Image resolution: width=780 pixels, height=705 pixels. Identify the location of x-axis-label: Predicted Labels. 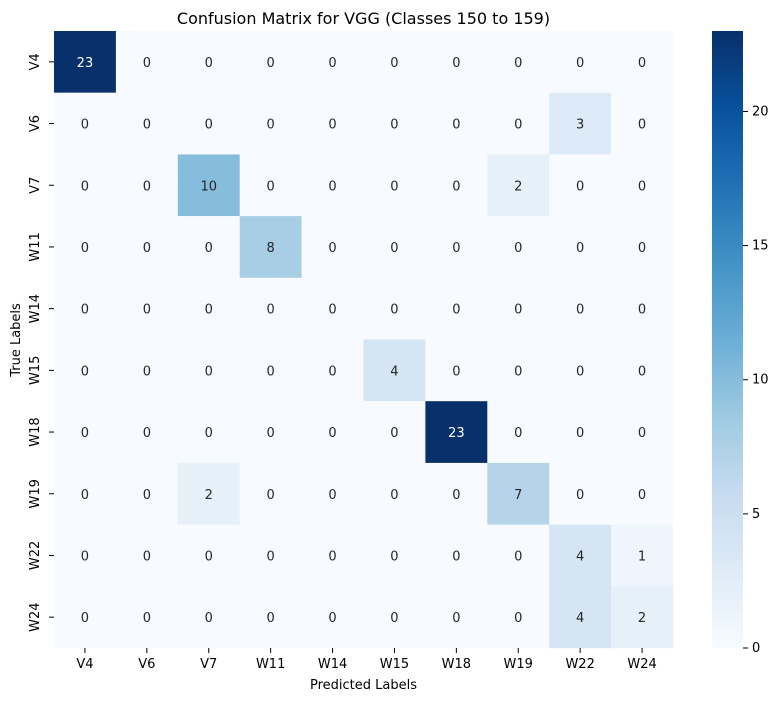
(363, 685).